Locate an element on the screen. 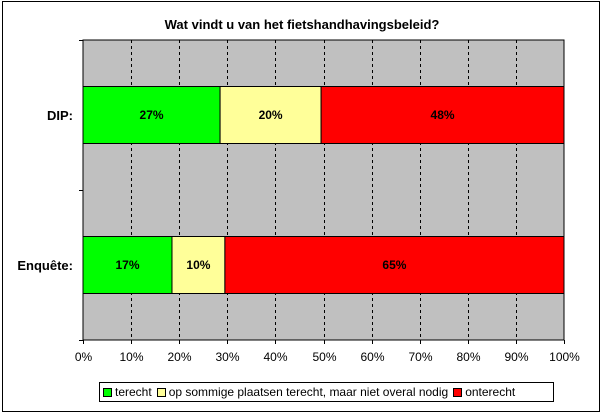 This screenshot has width=604, height=415. data-label: 17% is located at coordinates (127, 265).